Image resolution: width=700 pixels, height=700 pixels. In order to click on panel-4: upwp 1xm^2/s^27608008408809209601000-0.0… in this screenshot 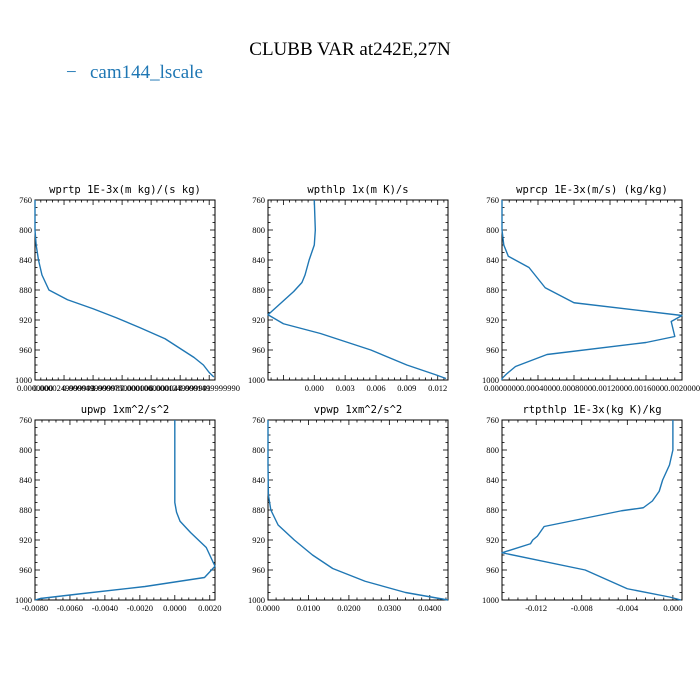, I will do `click(118, 508)`.